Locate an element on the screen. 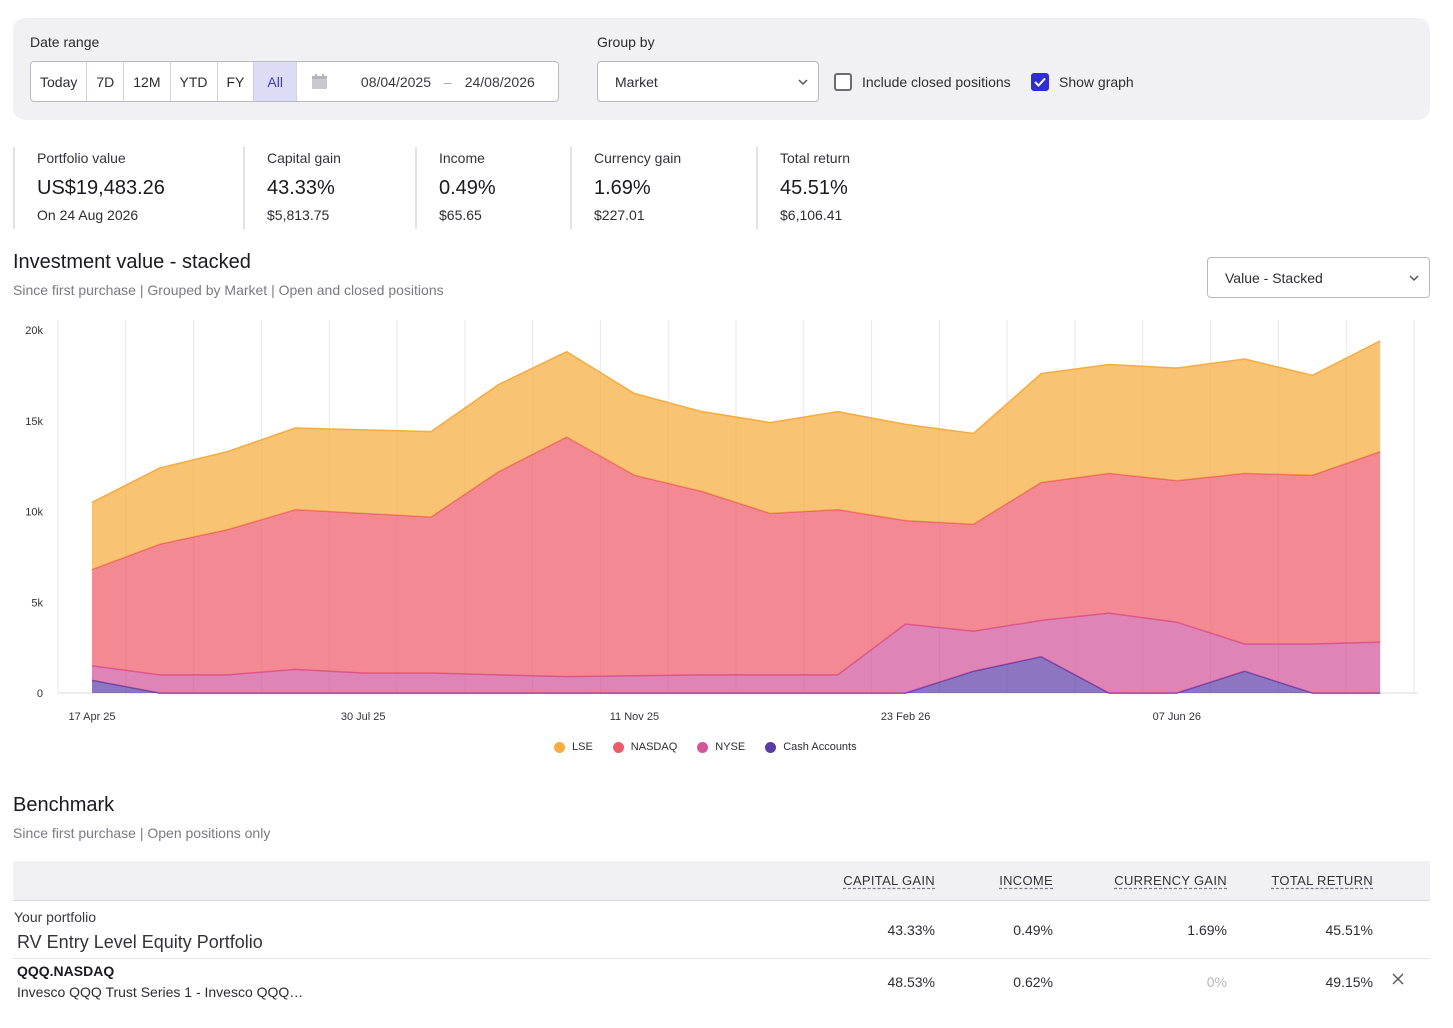 Image resolution: width=1453 pixels, height=1028 pixels. stat-label: Portfolio value is located at coordinates (81, 158).